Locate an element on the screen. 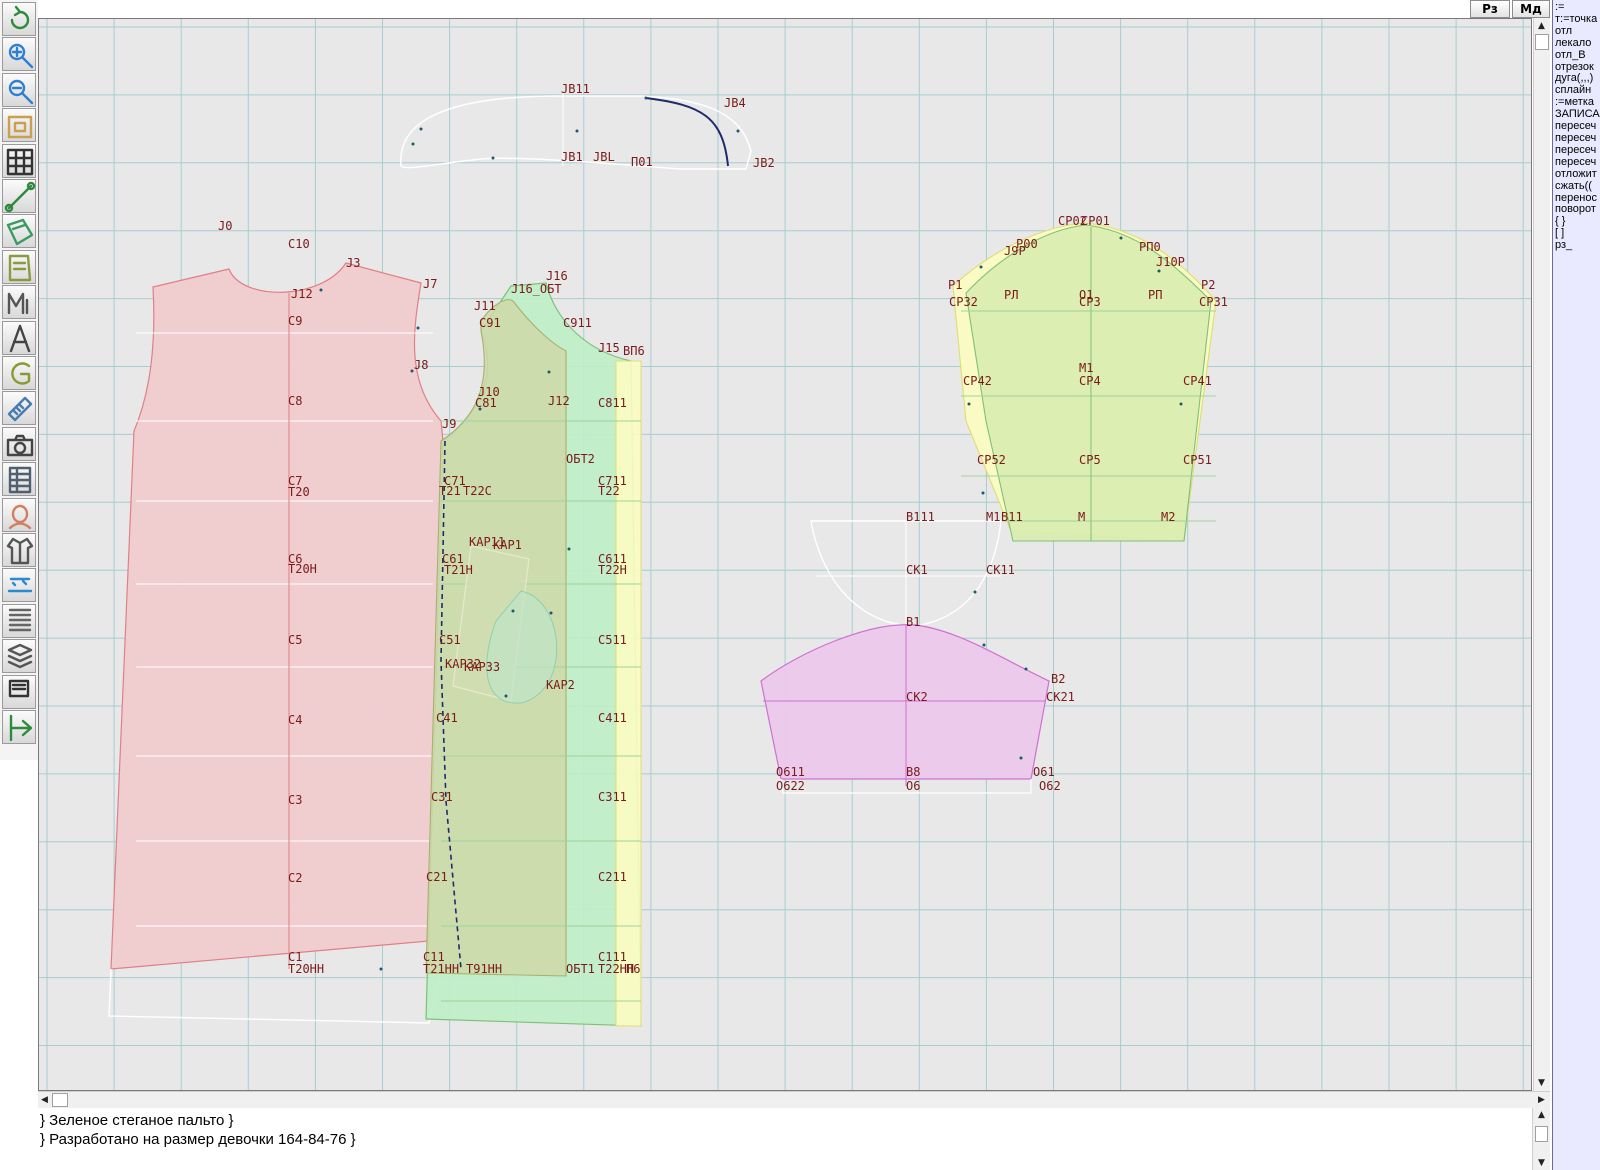 The height and width of the screenshot is (1170, 1600). view-3d-tool-button is located at coordinates (19, 585).